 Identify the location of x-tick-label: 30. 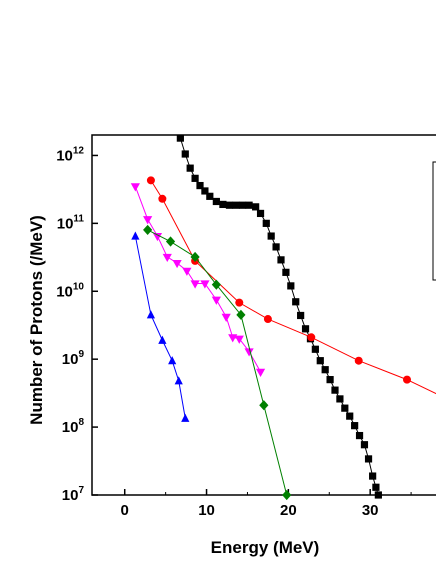
(370, 510).